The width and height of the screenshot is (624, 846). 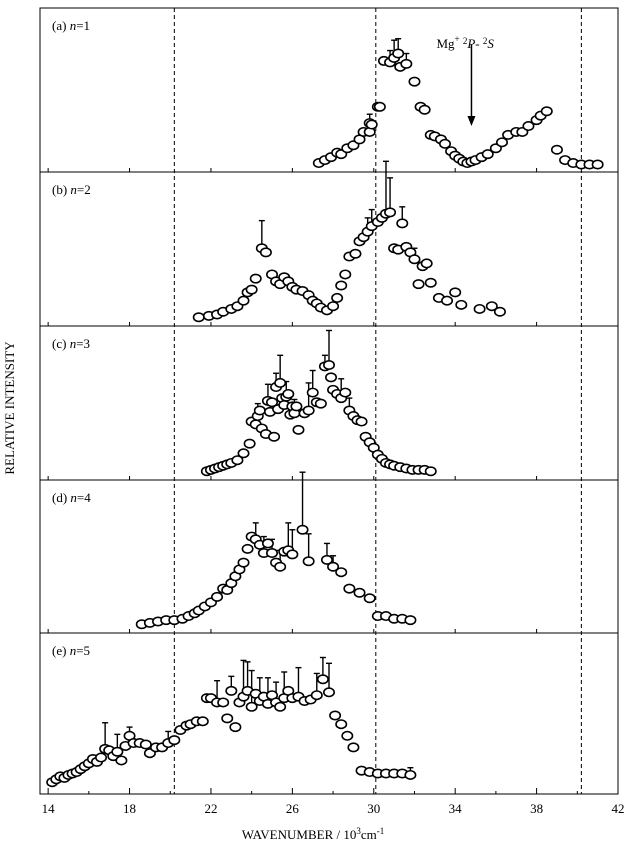 What do you see at coordinates (129, 808) in the screenshot?
I see `x-tick-label: 18` at bounding box center [129, 808].